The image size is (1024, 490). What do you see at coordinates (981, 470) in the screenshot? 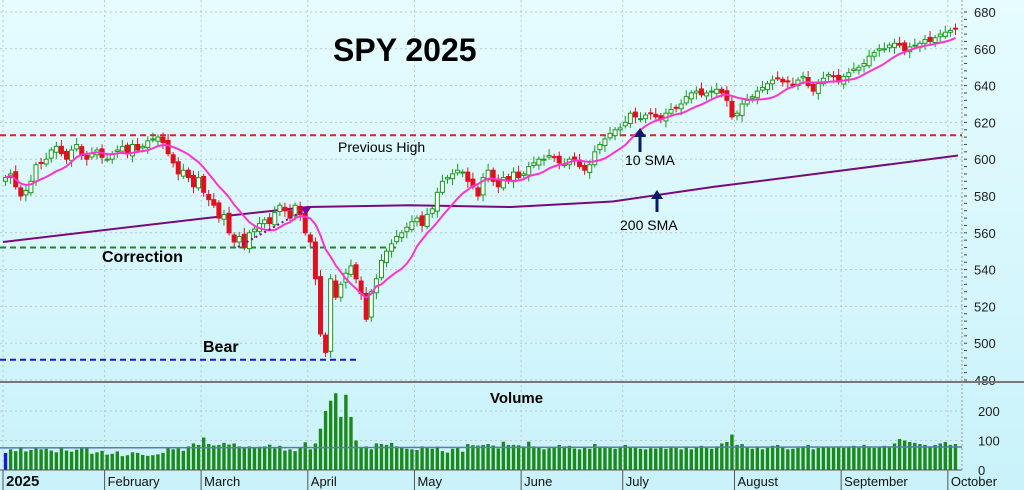
I see `volume-tick-label: 0` at bounding box center [981, 470].